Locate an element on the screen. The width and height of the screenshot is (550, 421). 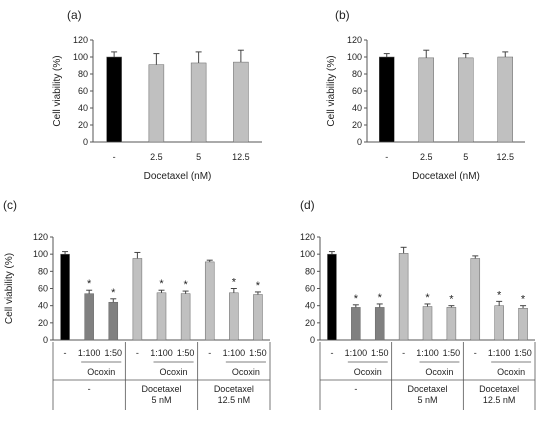
panel-label: (b) is located at coordinates (342, 15).